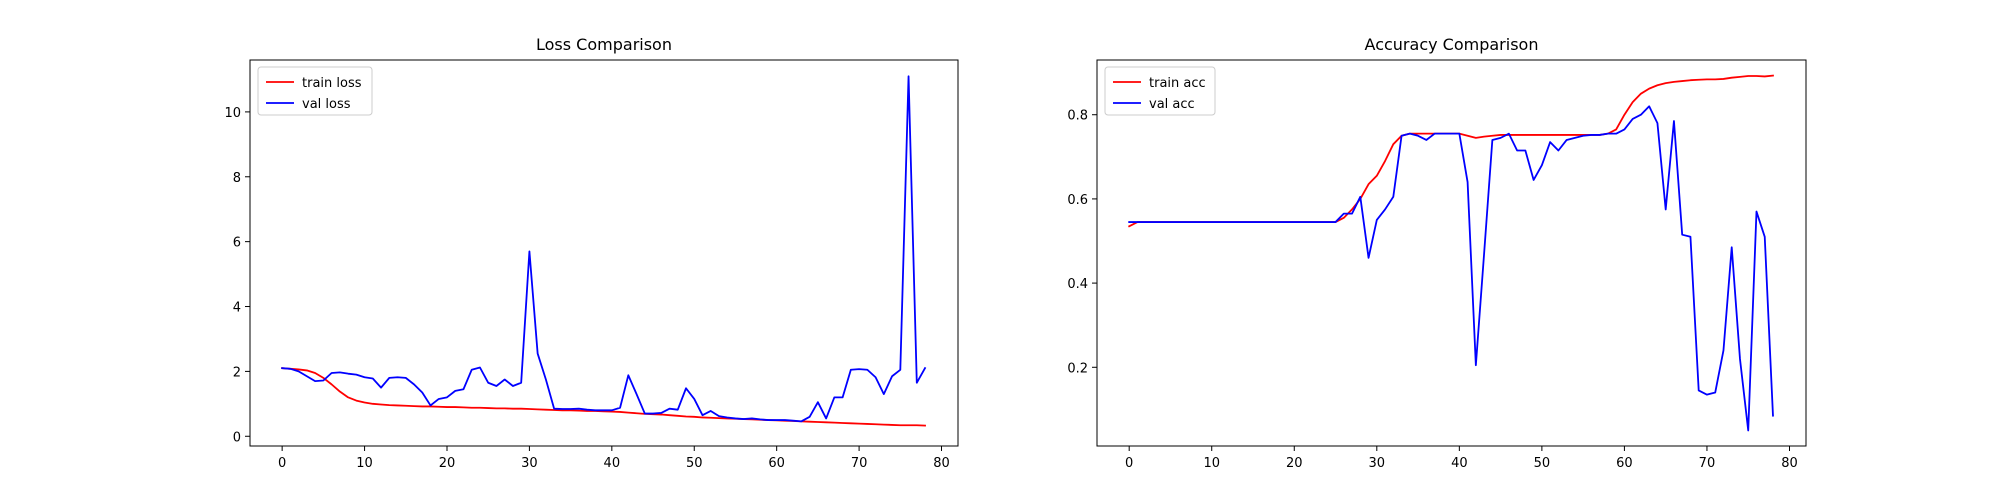 This screenshot has height=500, width=2000. What do you see at coordinates (232, 113) in the screenshot?
I see `y-tick-label: 10` at bounding box center [232, 113].